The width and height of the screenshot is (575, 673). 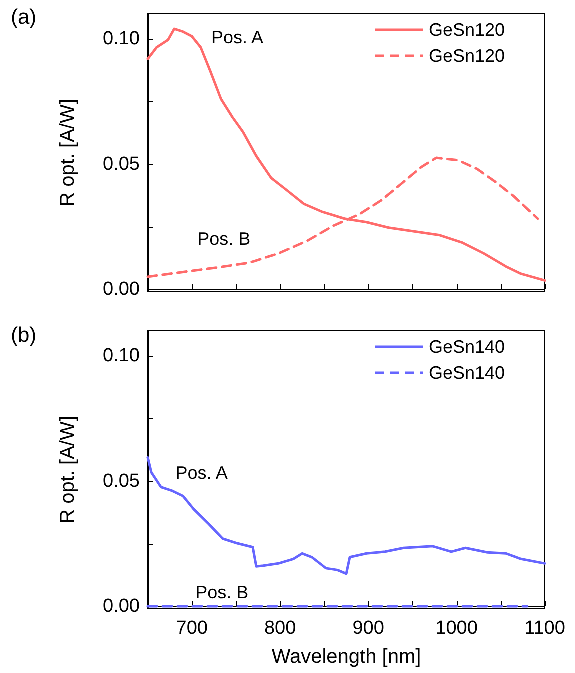 What do you see at coordinates (347, 657) in the screenshot?
I see `x-axis-title: Wavelength [nm]` at bounding box center [347, 657].